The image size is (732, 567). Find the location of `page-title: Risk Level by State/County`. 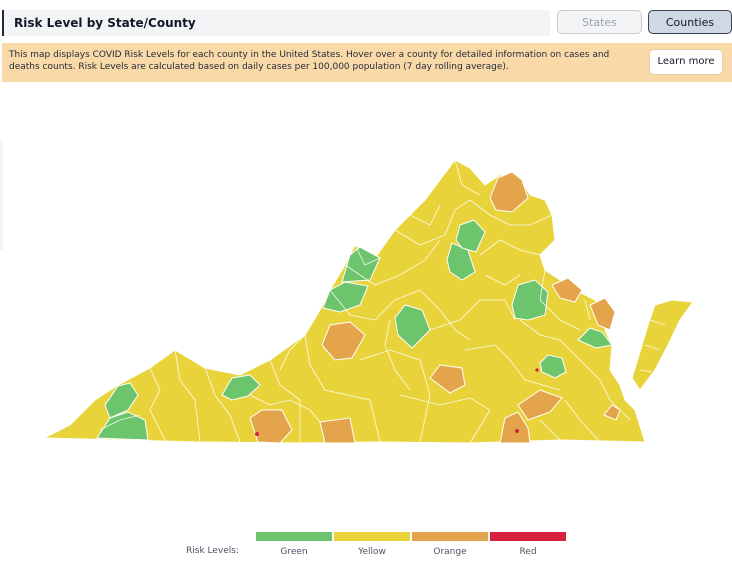

page-title: Risk Level by State/County is located at coordinates (105, 23).